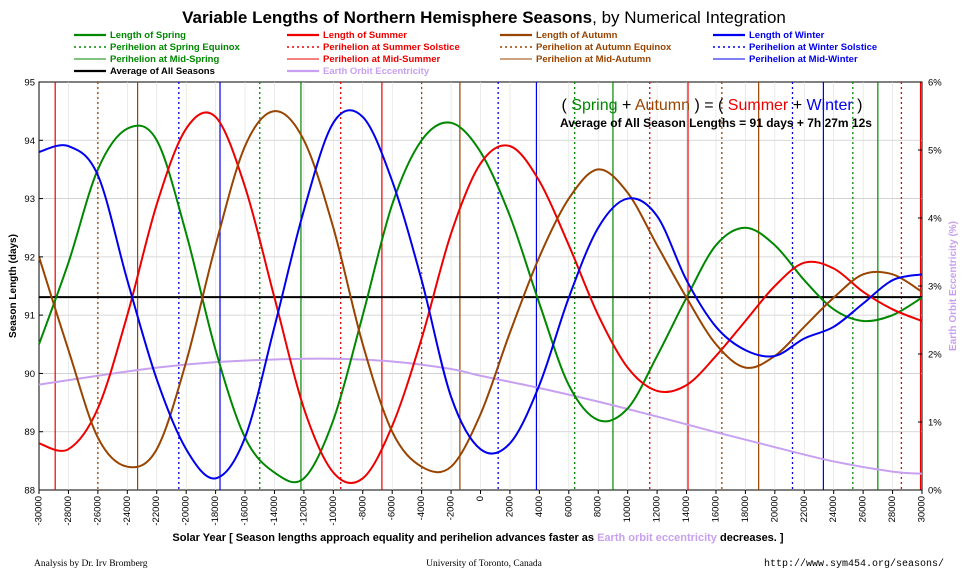 This screenshot has width=968, height=576. Describe the element at coordinates (626, 105) in the screenshot. I see `eq-plus1: +` at that location.